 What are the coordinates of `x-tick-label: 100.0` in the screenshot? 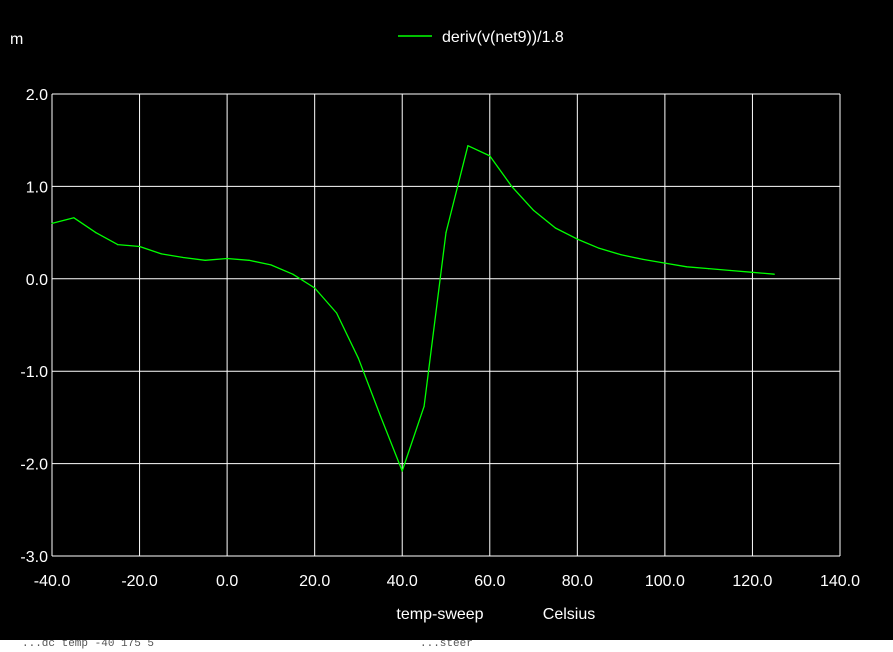 It's located at (665, 581).